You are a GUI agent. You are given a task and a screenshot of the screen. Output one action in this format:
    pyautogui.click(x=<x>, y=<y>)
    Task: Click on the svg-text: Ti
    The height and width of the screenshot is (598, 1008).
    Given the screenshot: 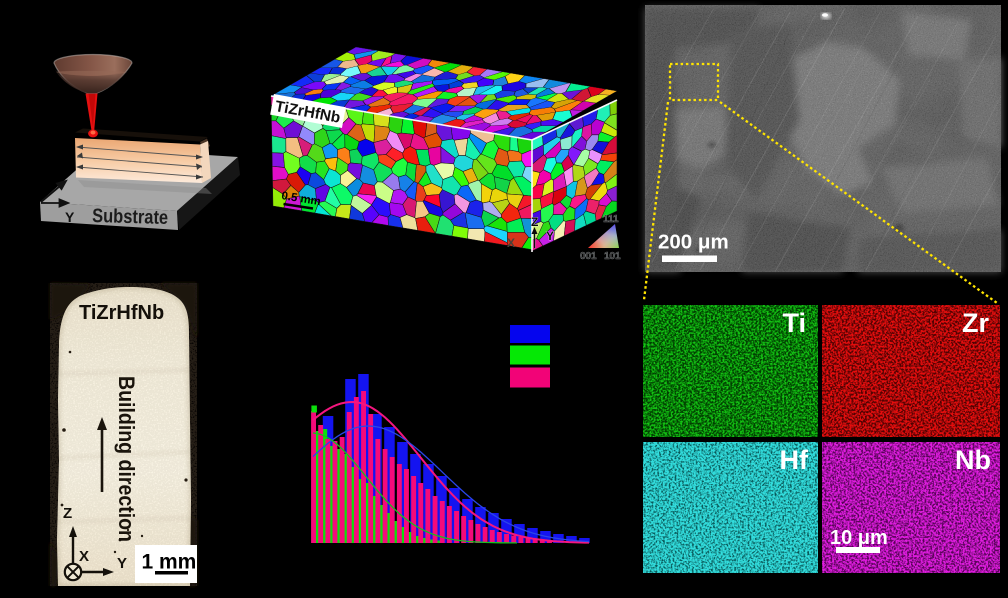 What is the action you would take?
    pyautogui.click(x=794, y=323)
    